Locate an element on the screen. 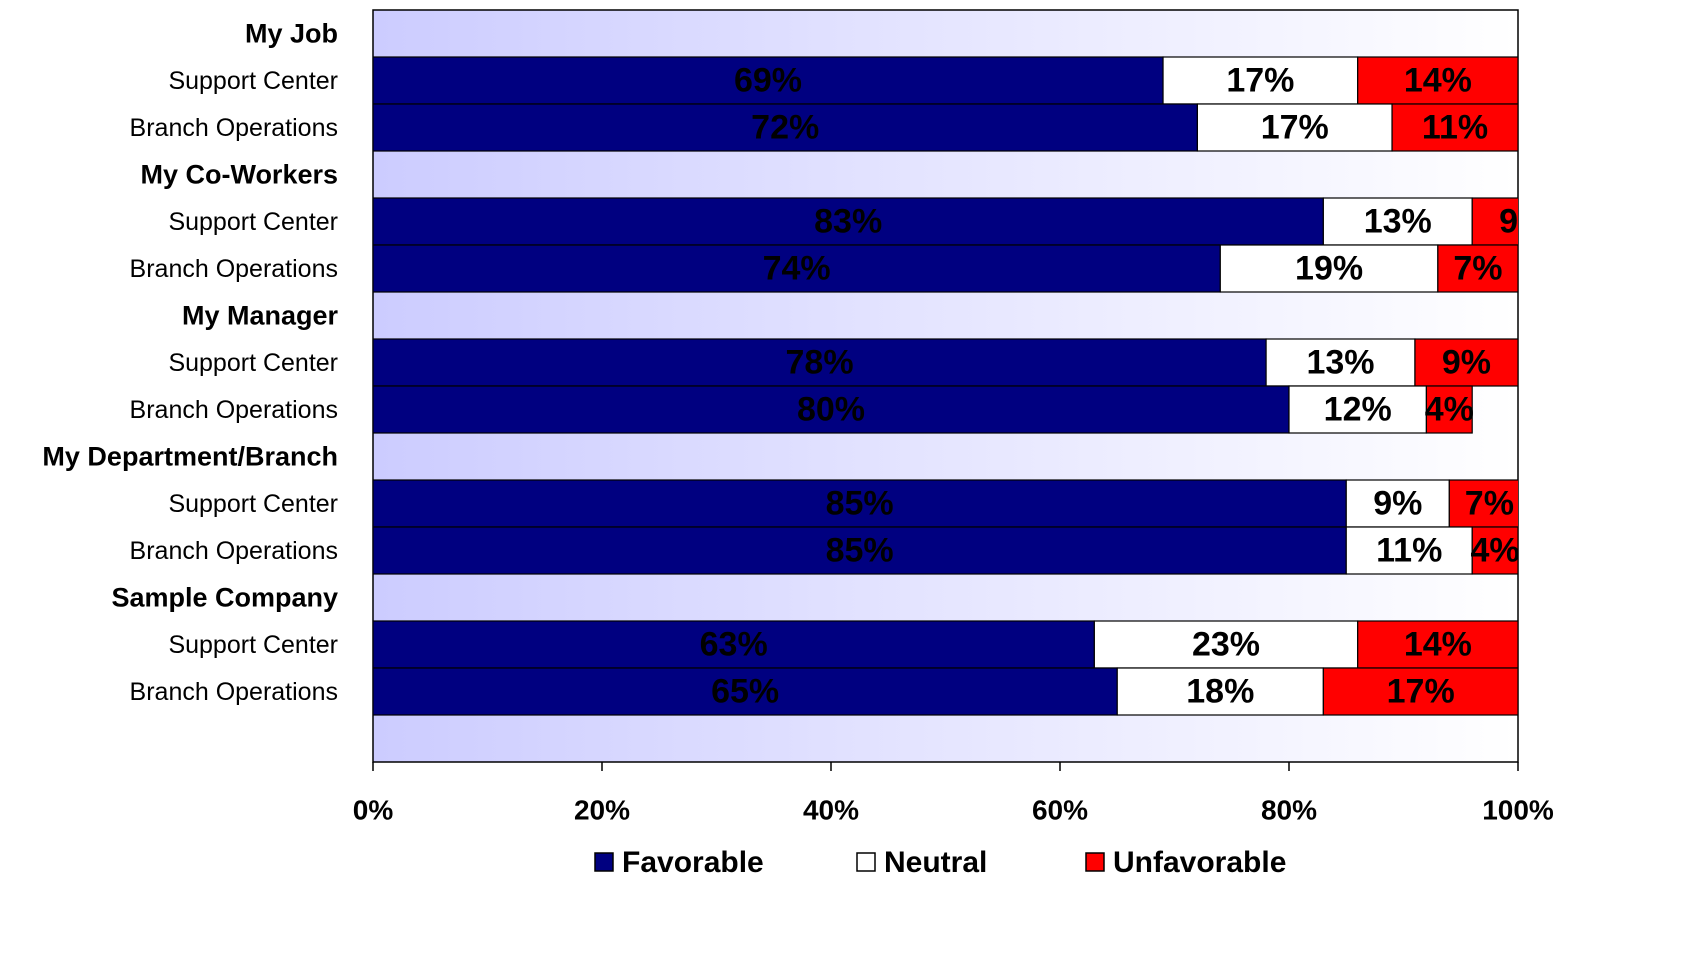 The image size is (1707, 955). value-label: 72% is located at coordinates (785, 127).